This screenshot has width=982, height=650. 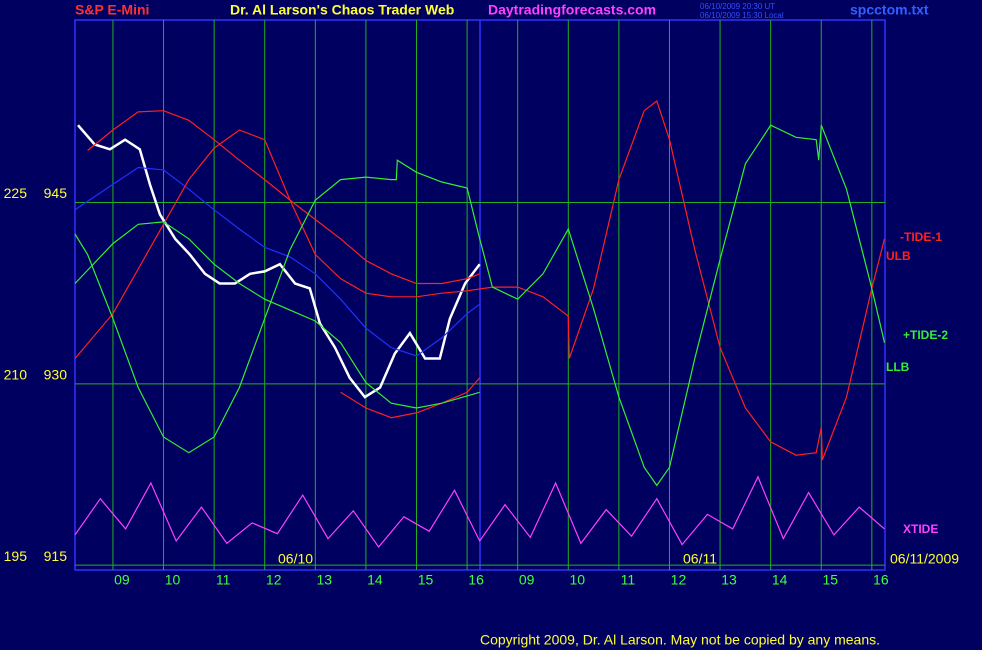 What do you see at coordinates (925, 335) in the screenshot?
I see `legend-label: +TIDE-2` at bounding box center [925, 335].